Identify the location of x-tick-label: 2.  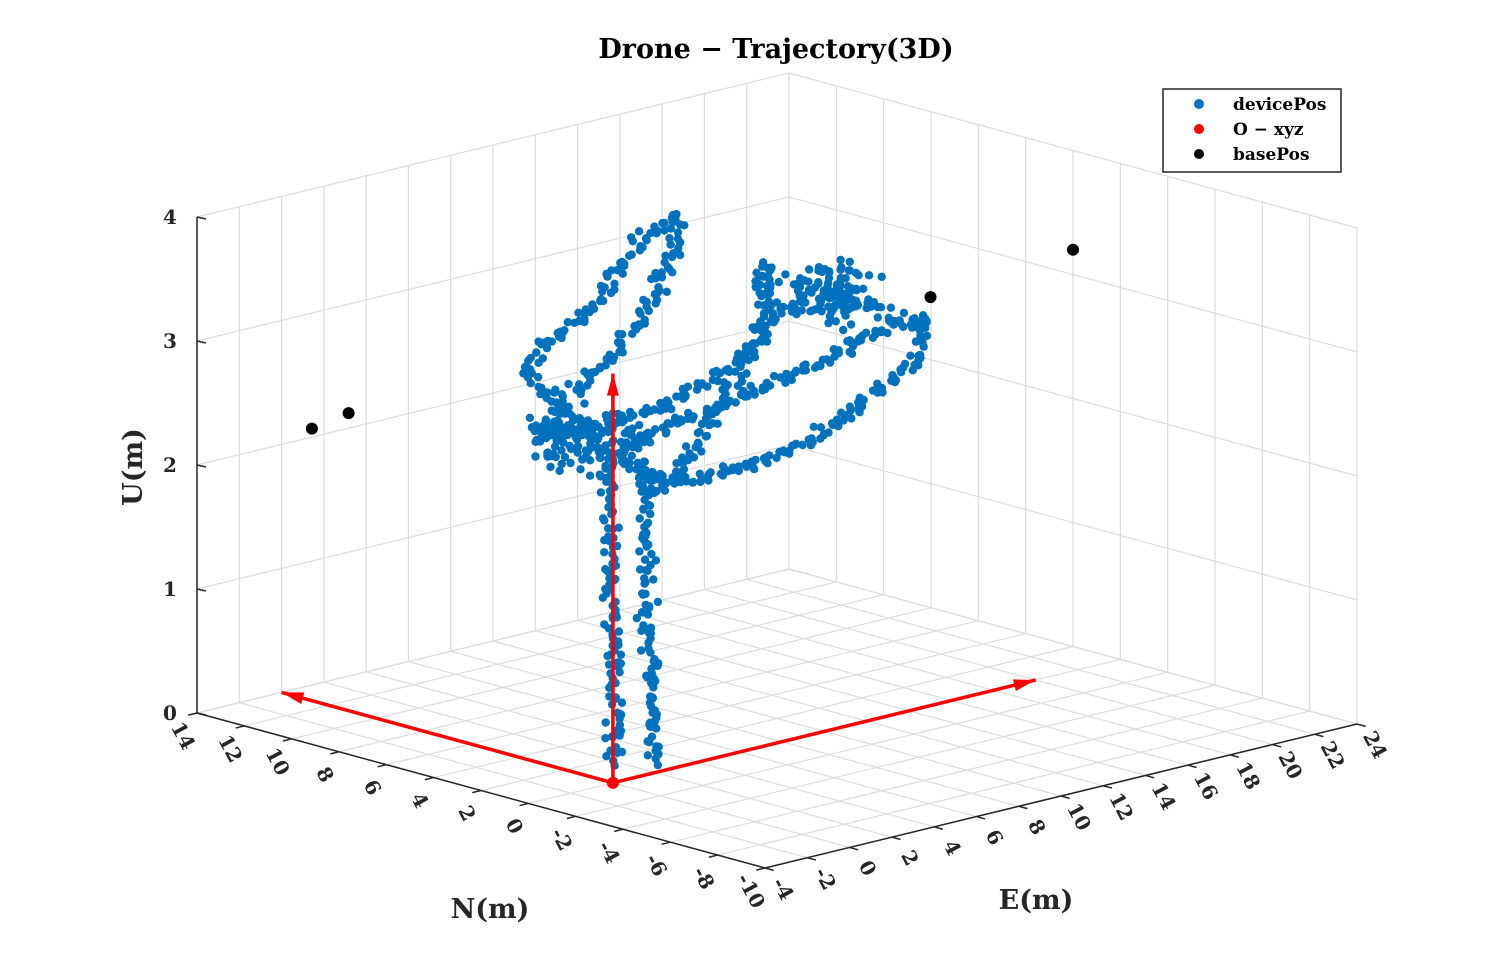
(910, 858).